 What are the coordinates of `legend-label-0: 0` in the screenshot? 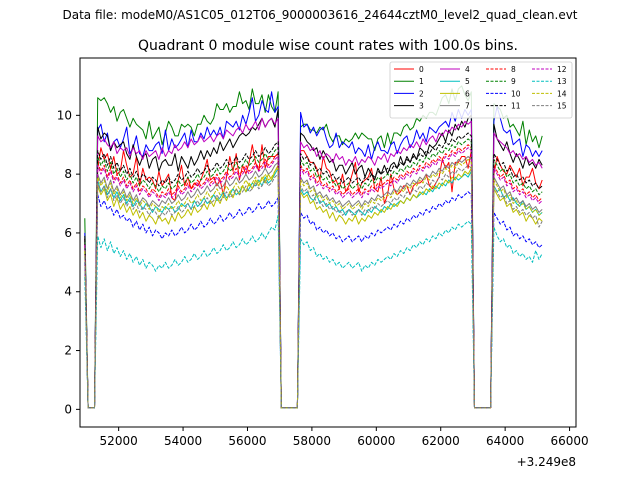 It's located at (421, 69).